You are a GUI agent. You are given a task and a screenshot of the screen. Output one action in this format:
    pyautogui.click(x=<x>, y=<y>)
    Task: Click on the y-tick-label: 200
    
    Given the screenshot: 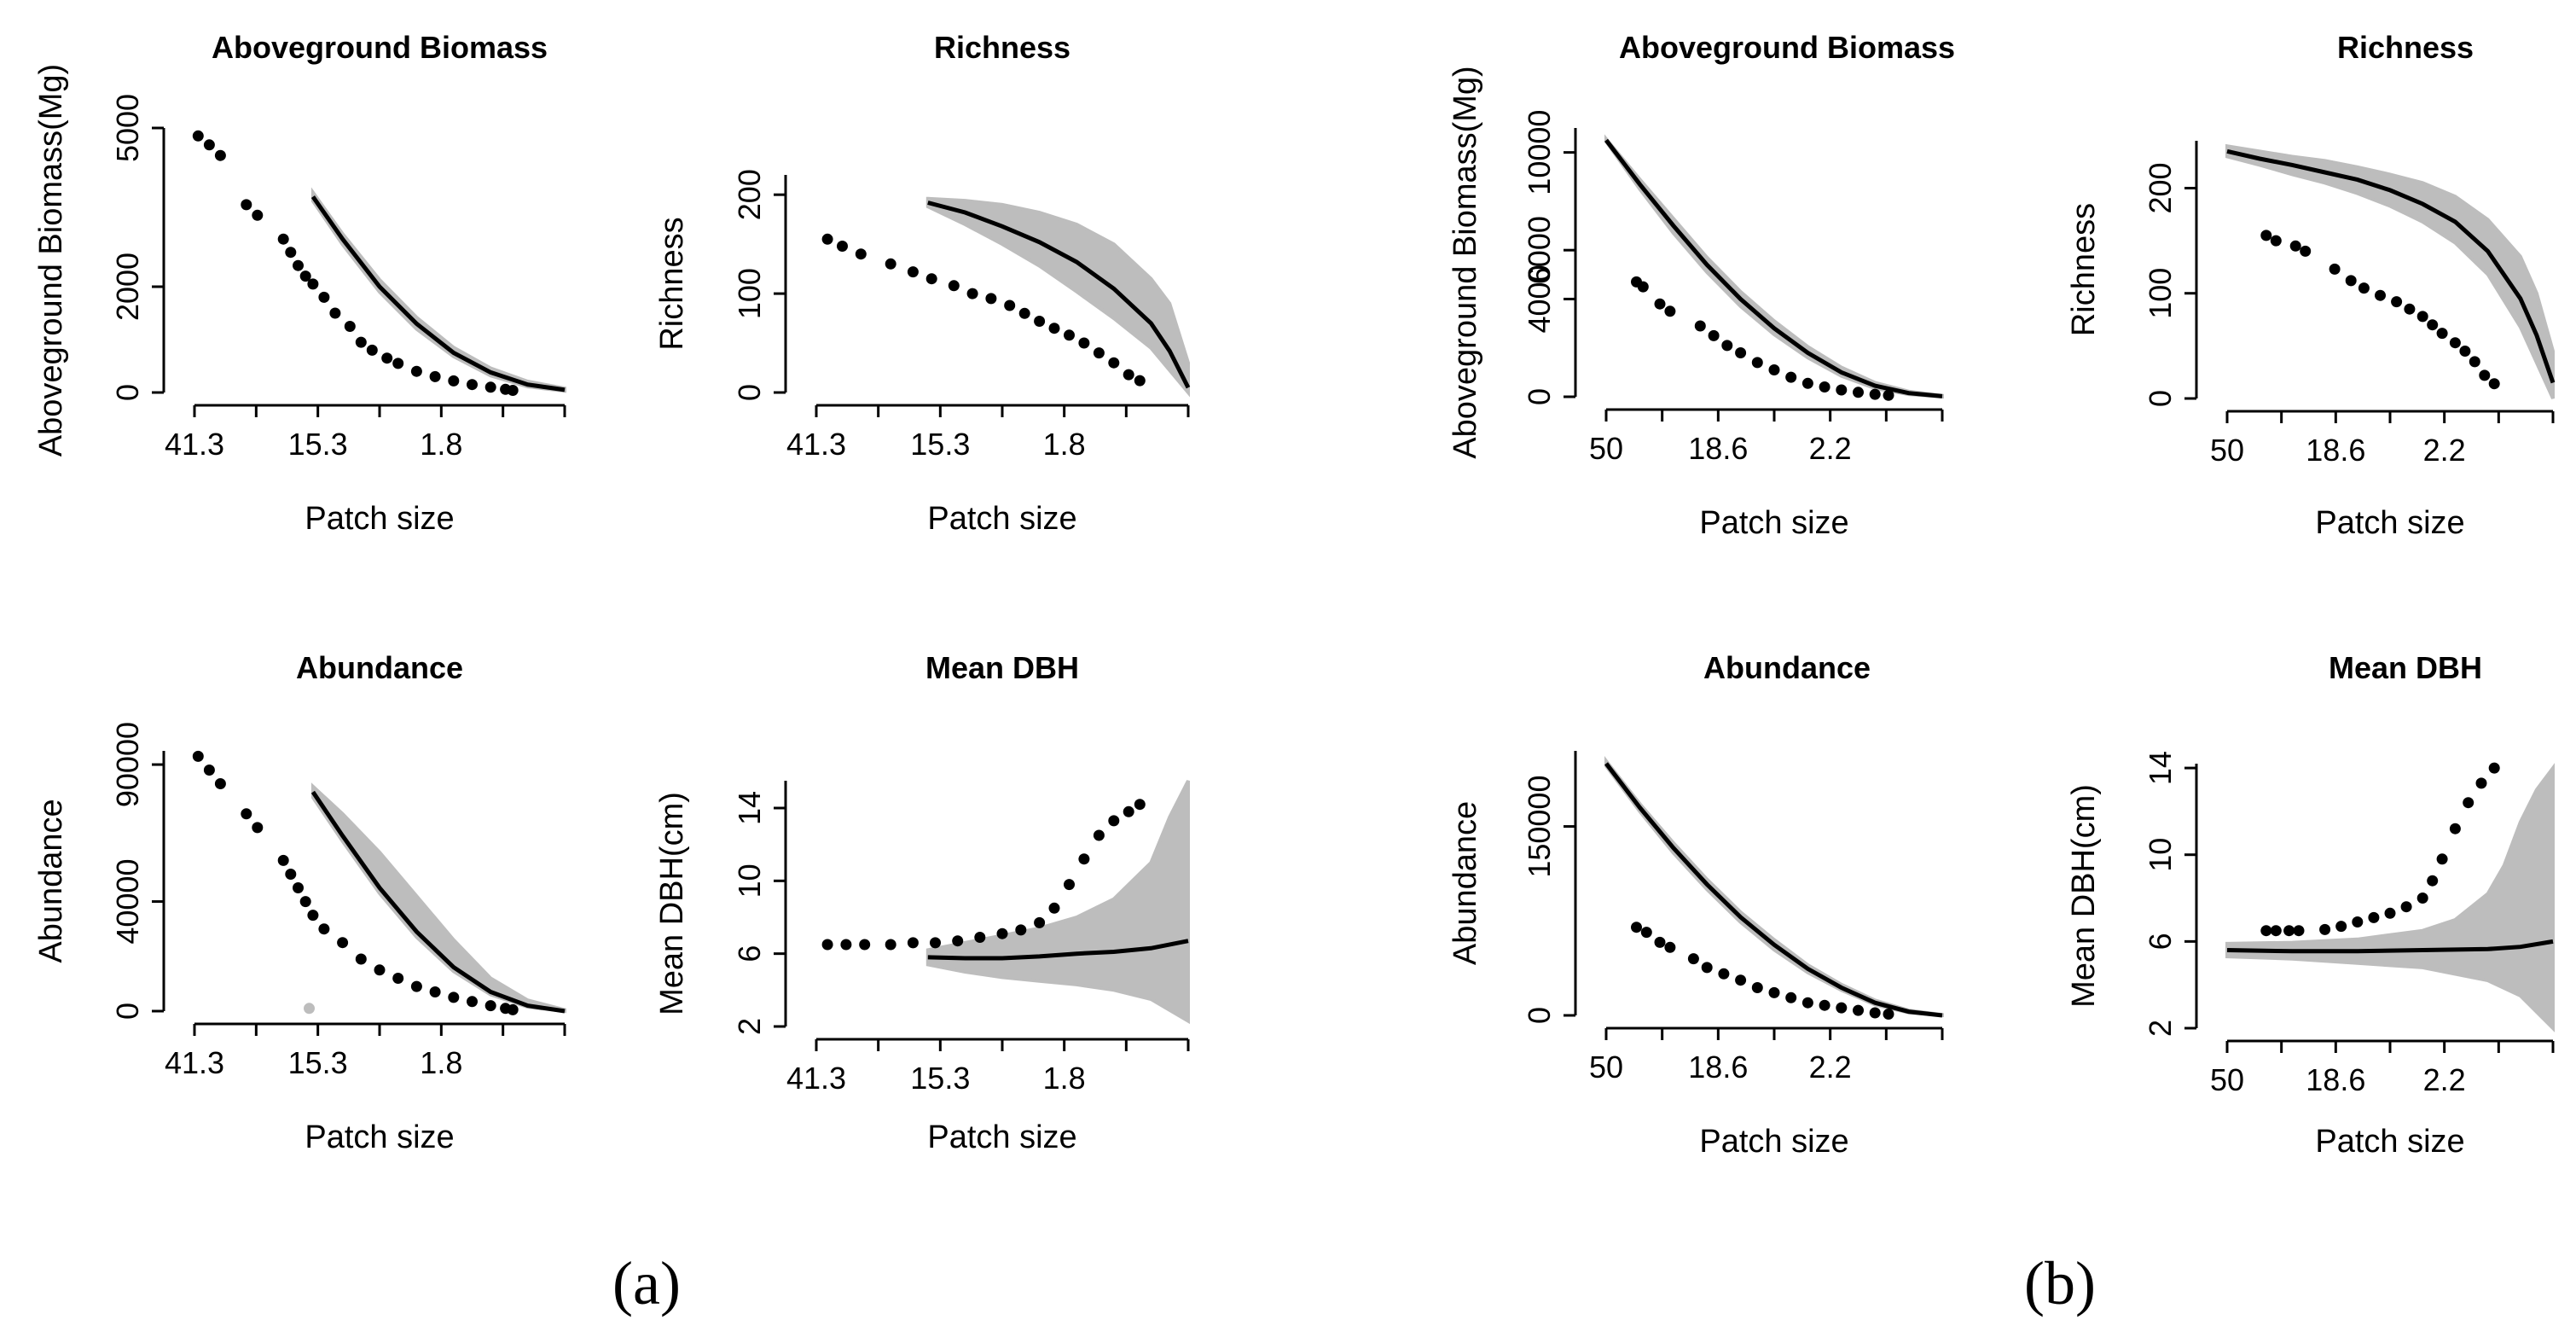 What is the action you would take?
    pyautogui.click(x=749, y=194)
    